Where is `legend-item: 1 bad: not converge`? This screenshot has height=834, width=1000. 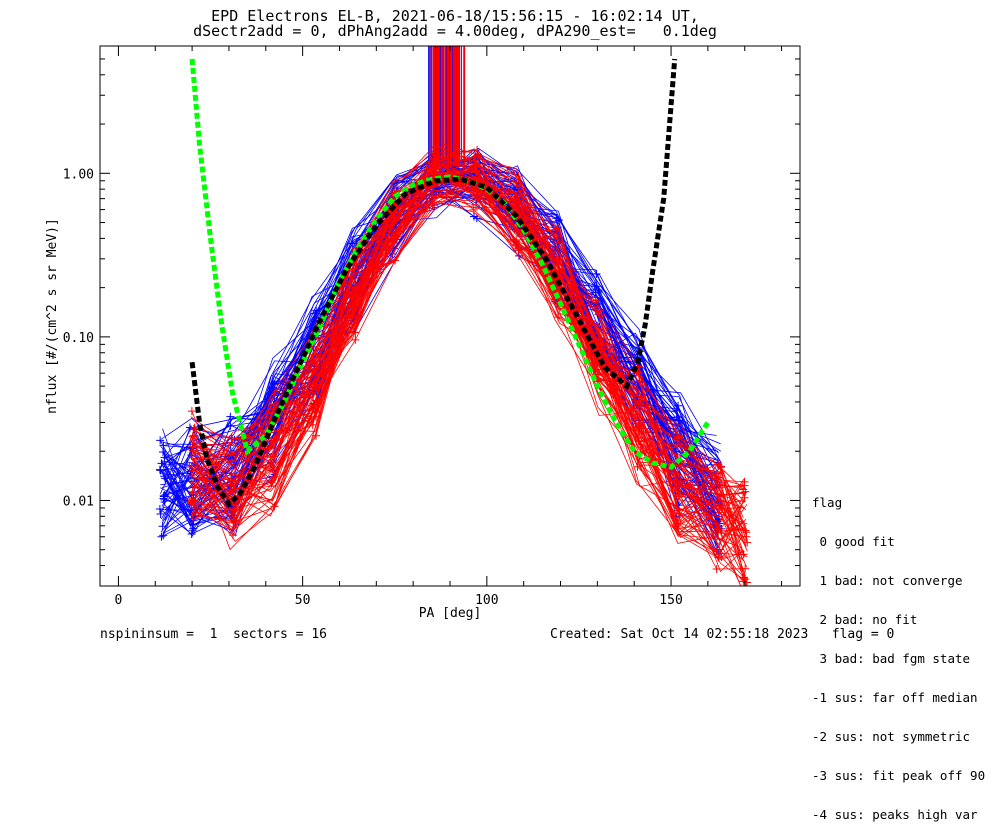 legend-item: 1 bad: not converge is located at coordinates (887, 580).